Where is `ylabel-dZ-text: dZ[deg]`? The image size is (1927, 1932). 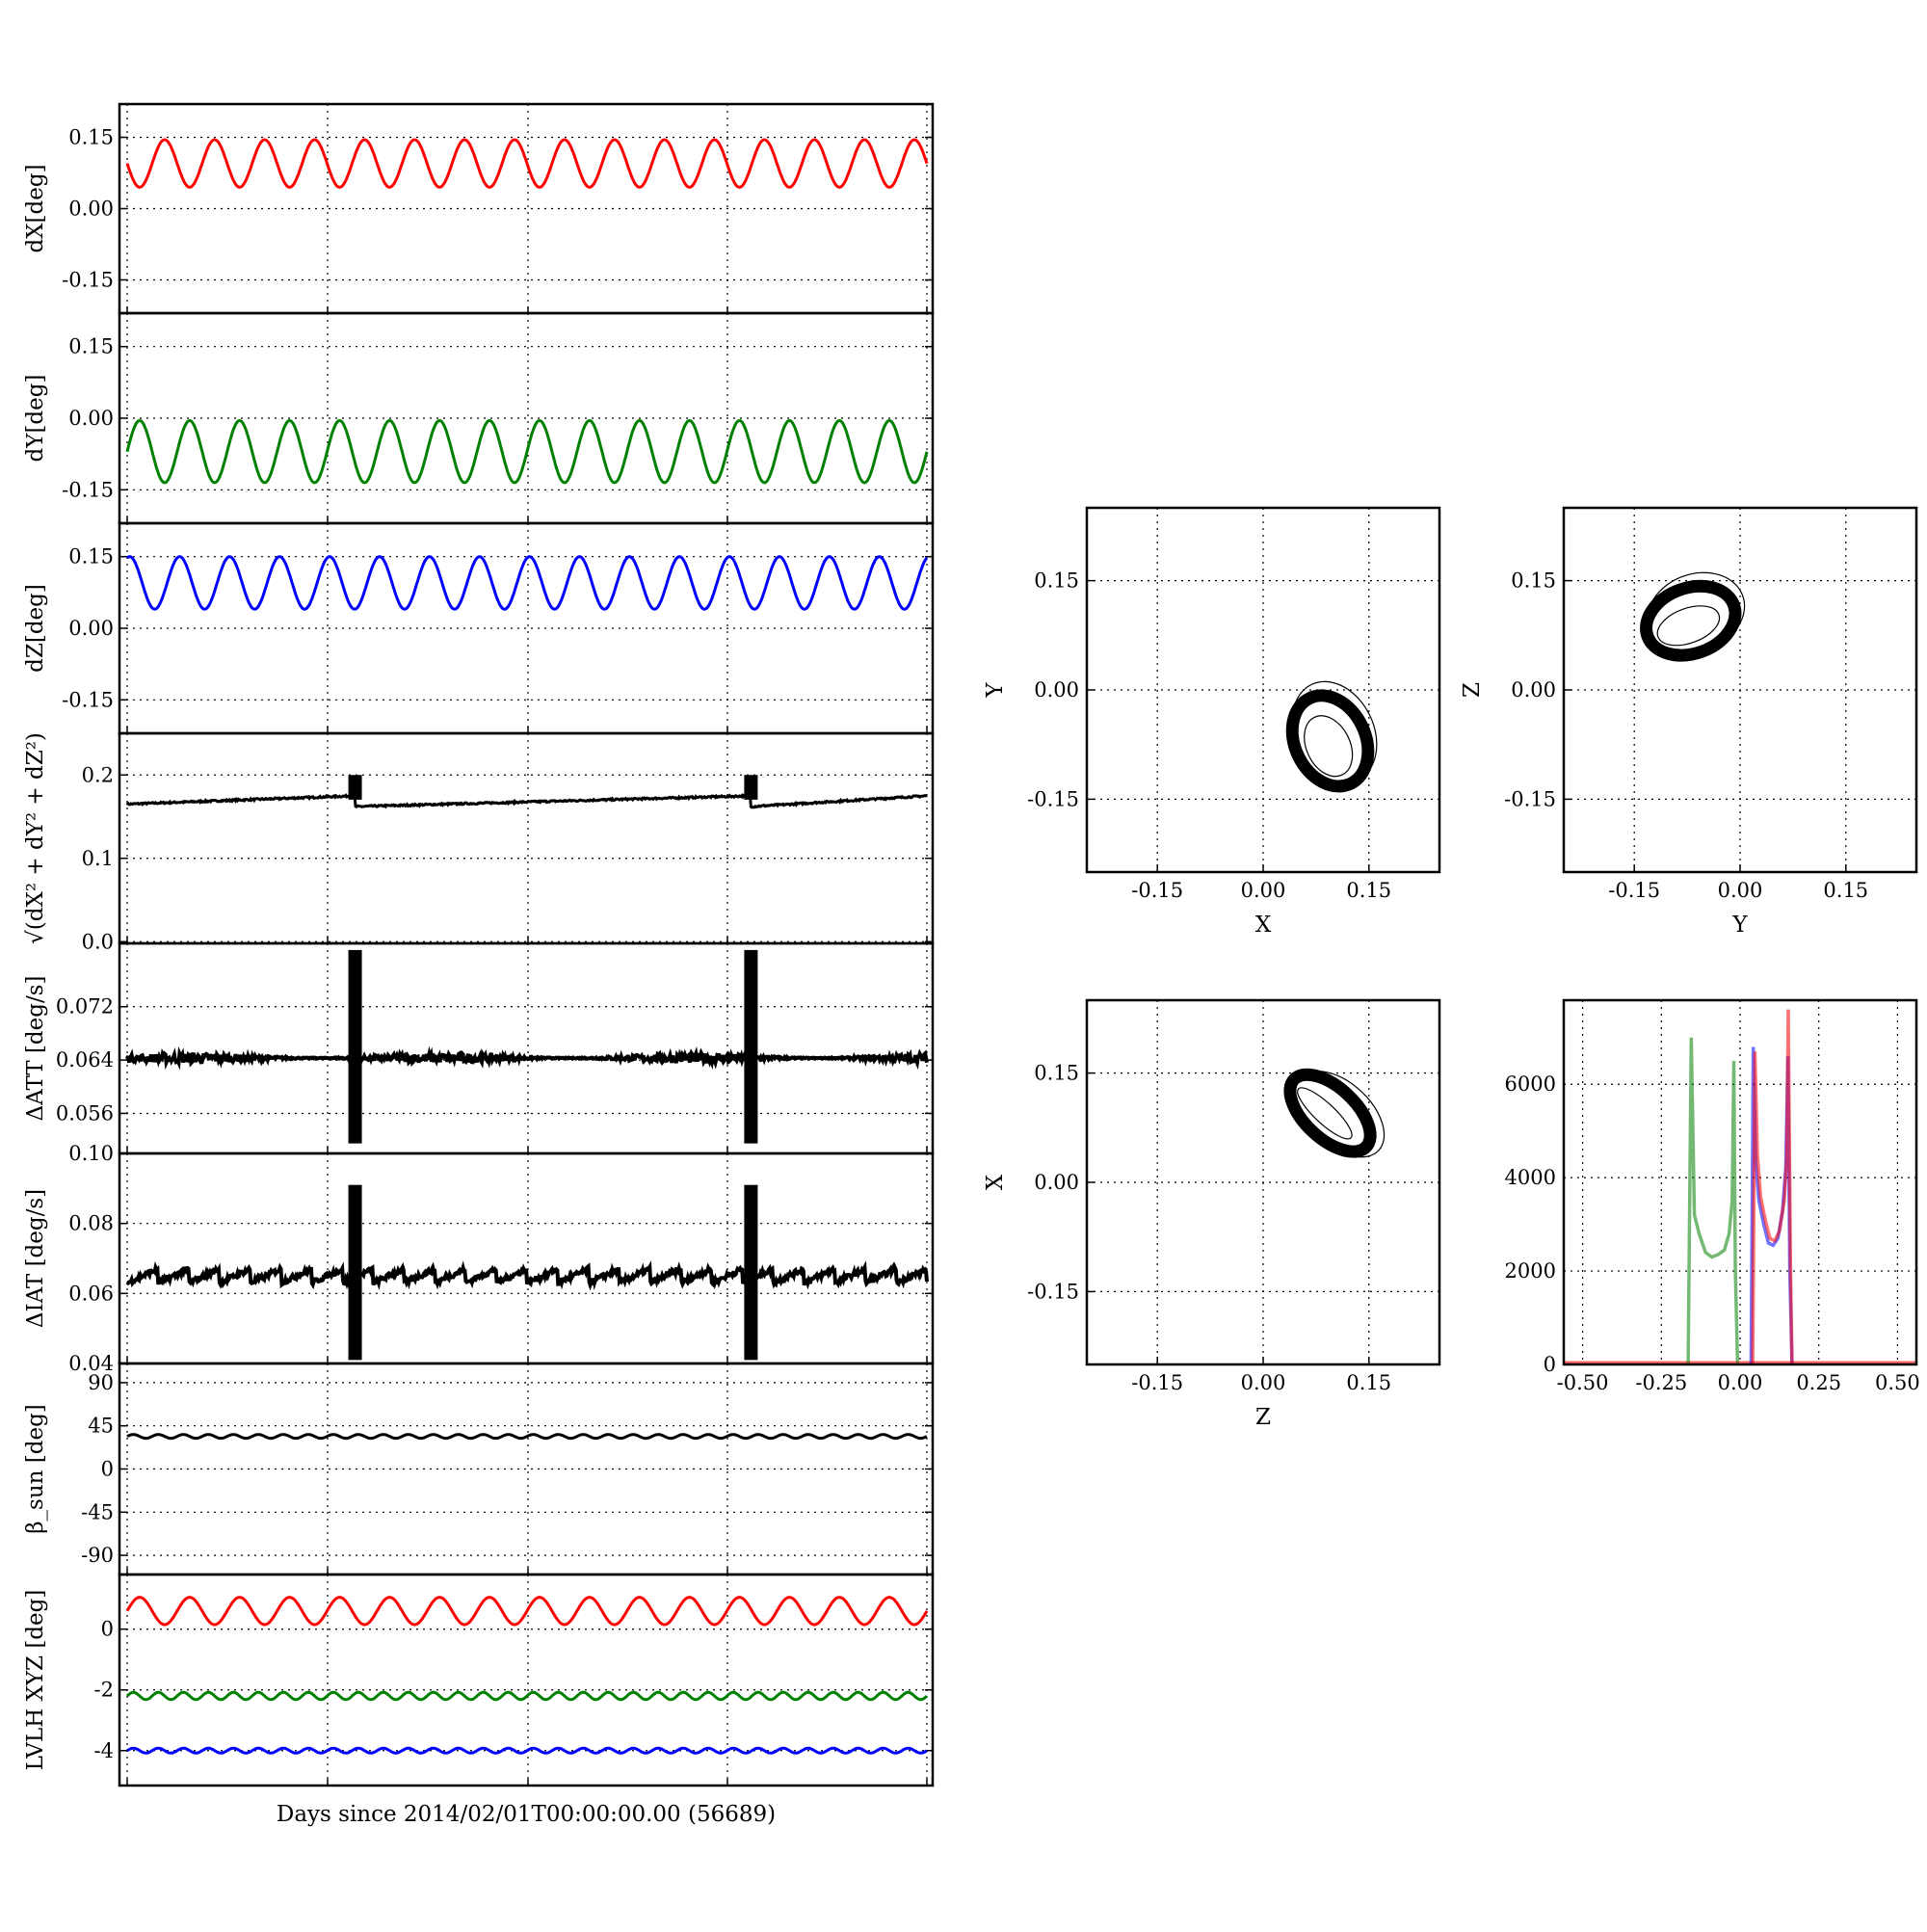 ylabel-dZ-text: dZ[deg] is located at coordinates (36, 628).